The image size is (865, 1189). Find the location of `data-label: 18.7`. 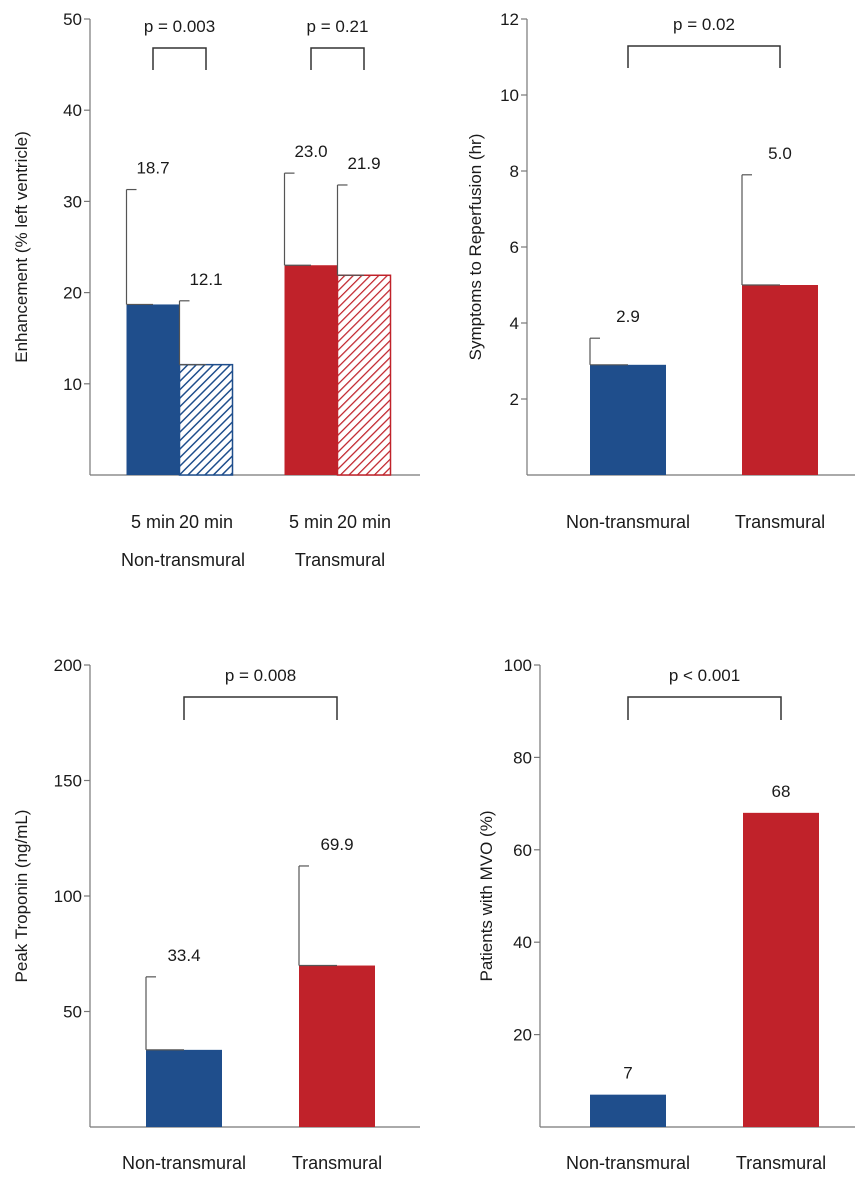

data-label: 18.7 is located at coordinates (152, 168).